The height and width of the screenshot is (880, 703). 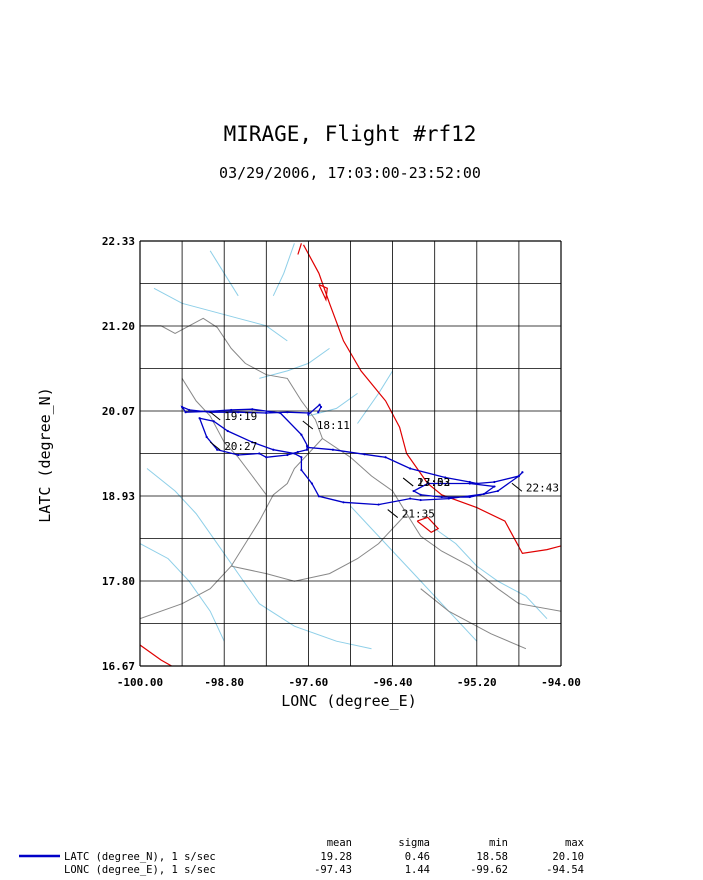 I want to click on legend-lonc-sigma: 1.44, so click(x=417, y=870).